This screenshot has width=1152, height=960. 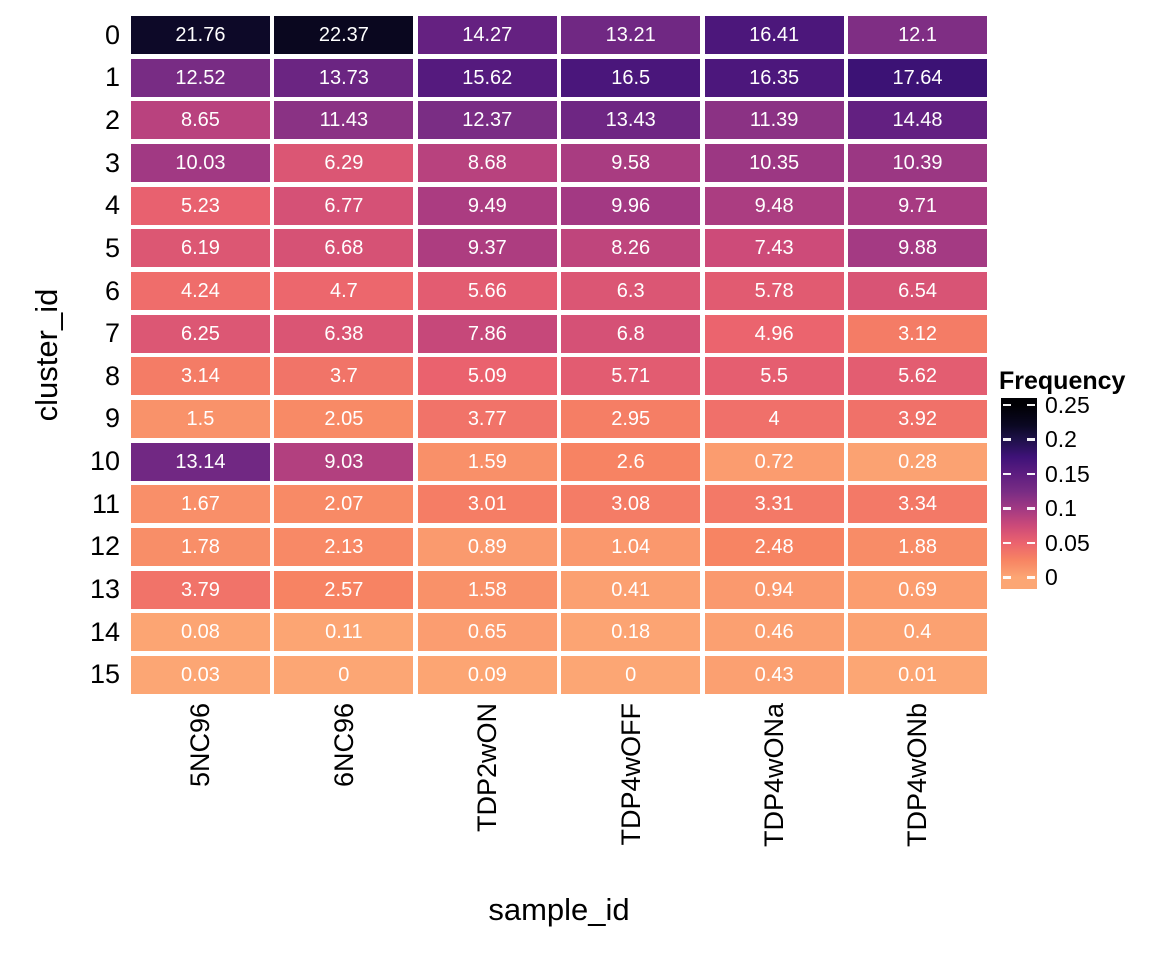 I want to click on heatmap-cell: 2.57, so click(x=344, y=589).